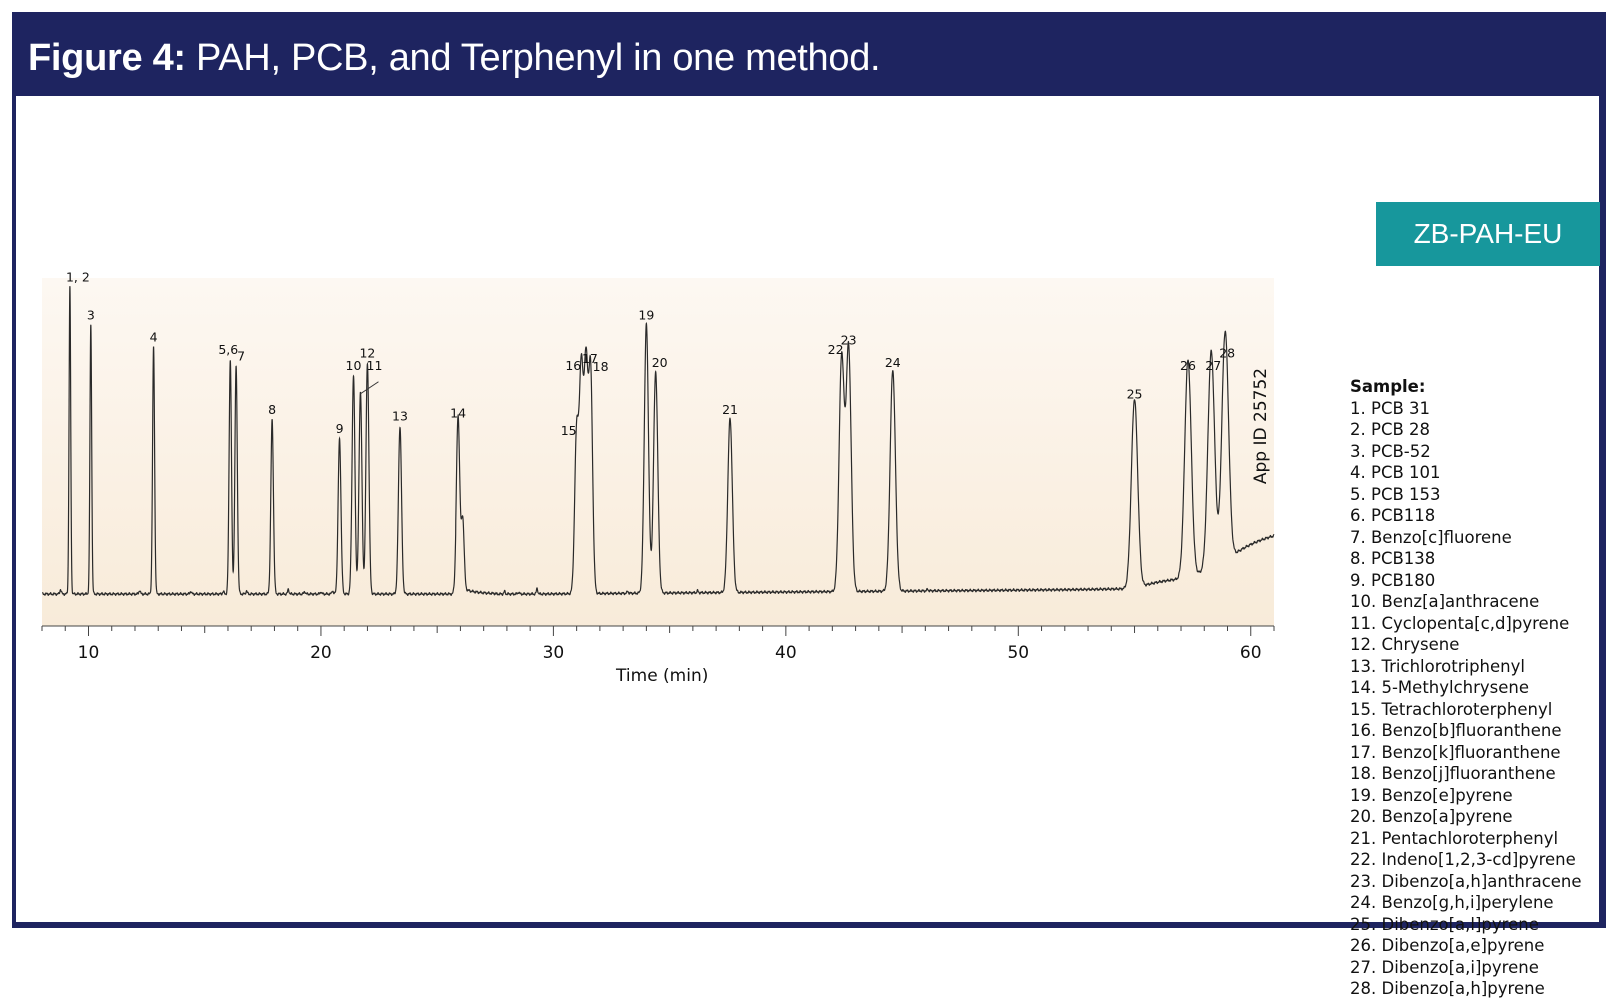 The image size is (1618, 1000). What do you see at coordinates (107, 58) in the screenshot?
I see `figure-title-lead: Figure 4:` at bounding box center [107, 58].